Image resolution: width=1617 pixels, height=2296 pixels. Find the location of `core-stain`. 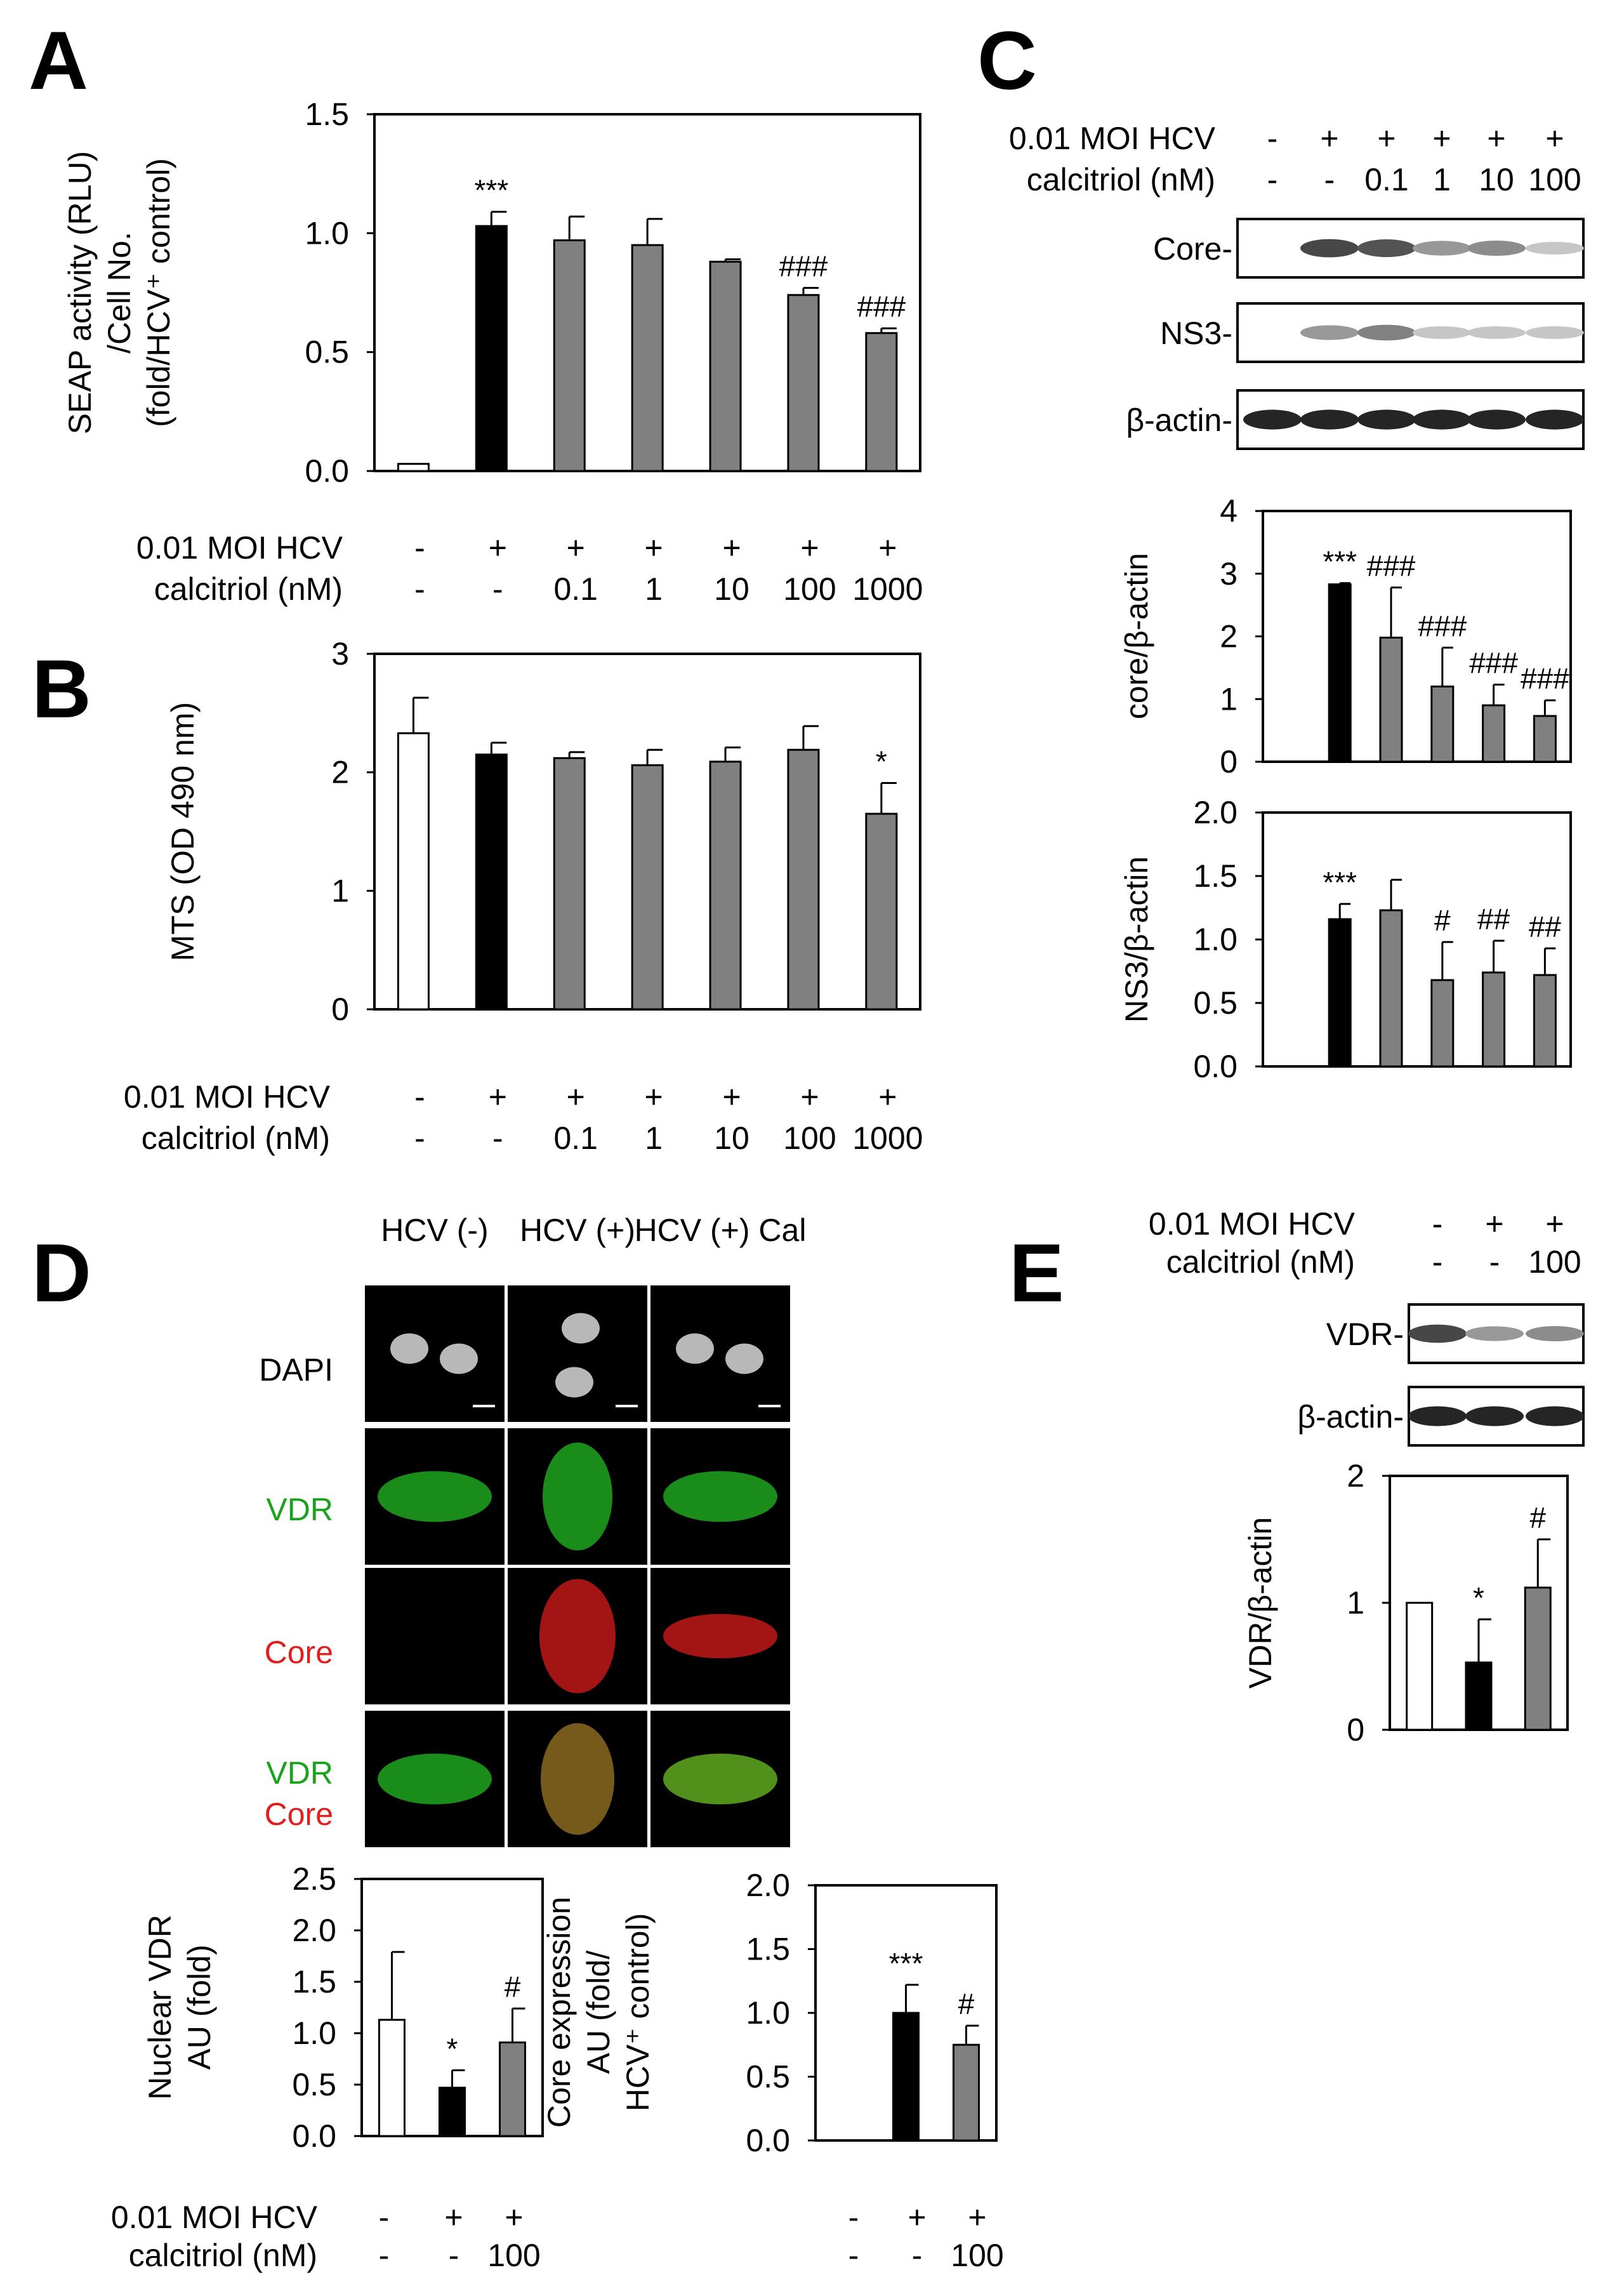

core-stain is located at coordinates (577, 1636).